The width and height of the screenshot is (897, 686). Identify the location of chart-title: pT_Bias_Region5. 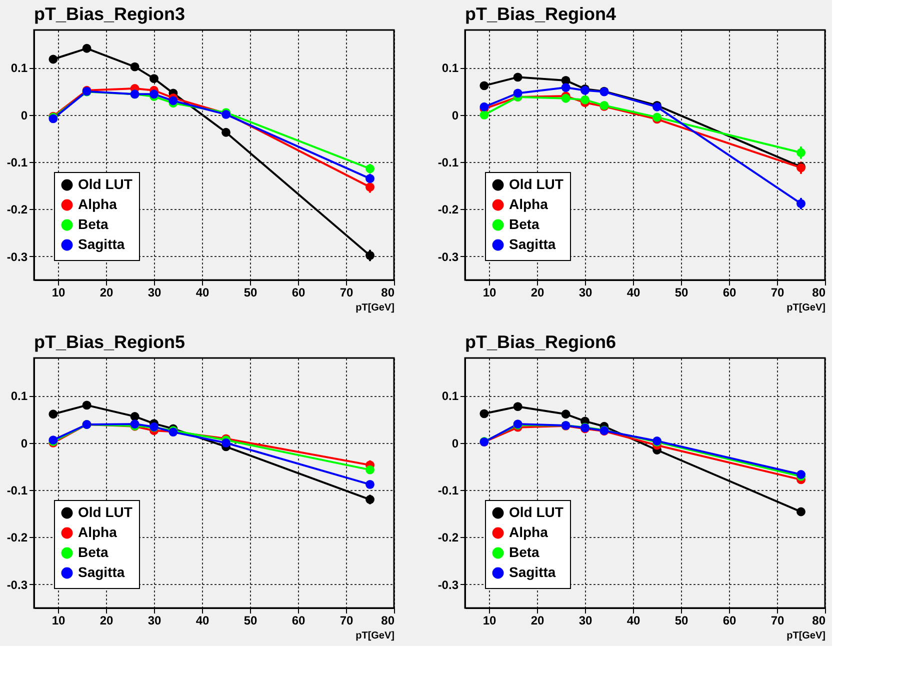
(110, 342).